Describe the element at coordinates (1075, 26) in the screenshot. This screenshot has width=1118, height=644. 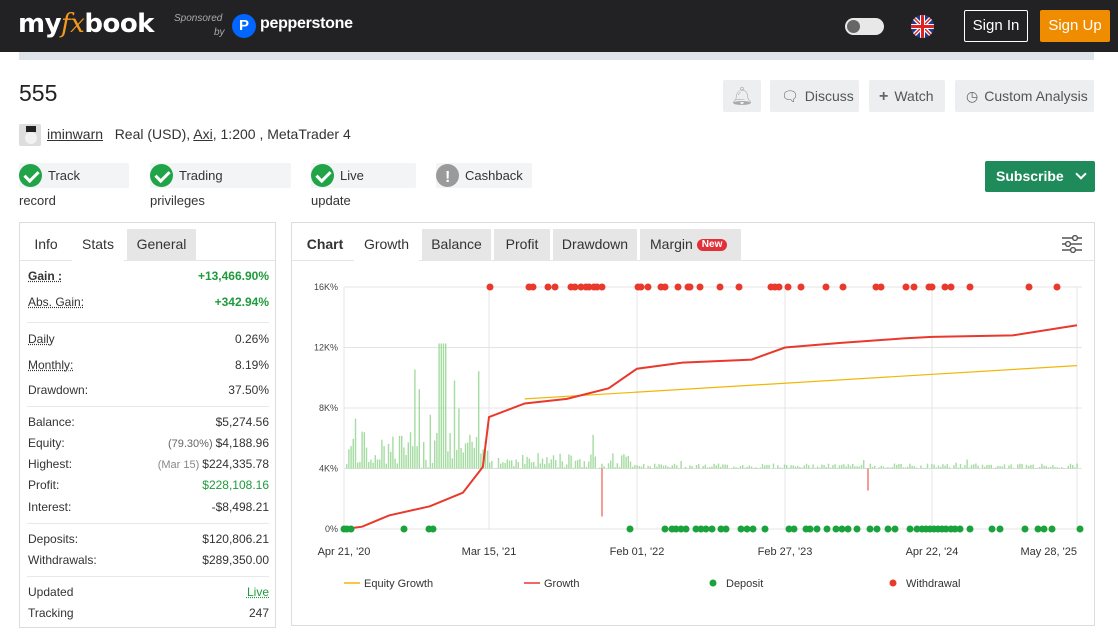
I see `sign-up-button: Sign Up` at that location.